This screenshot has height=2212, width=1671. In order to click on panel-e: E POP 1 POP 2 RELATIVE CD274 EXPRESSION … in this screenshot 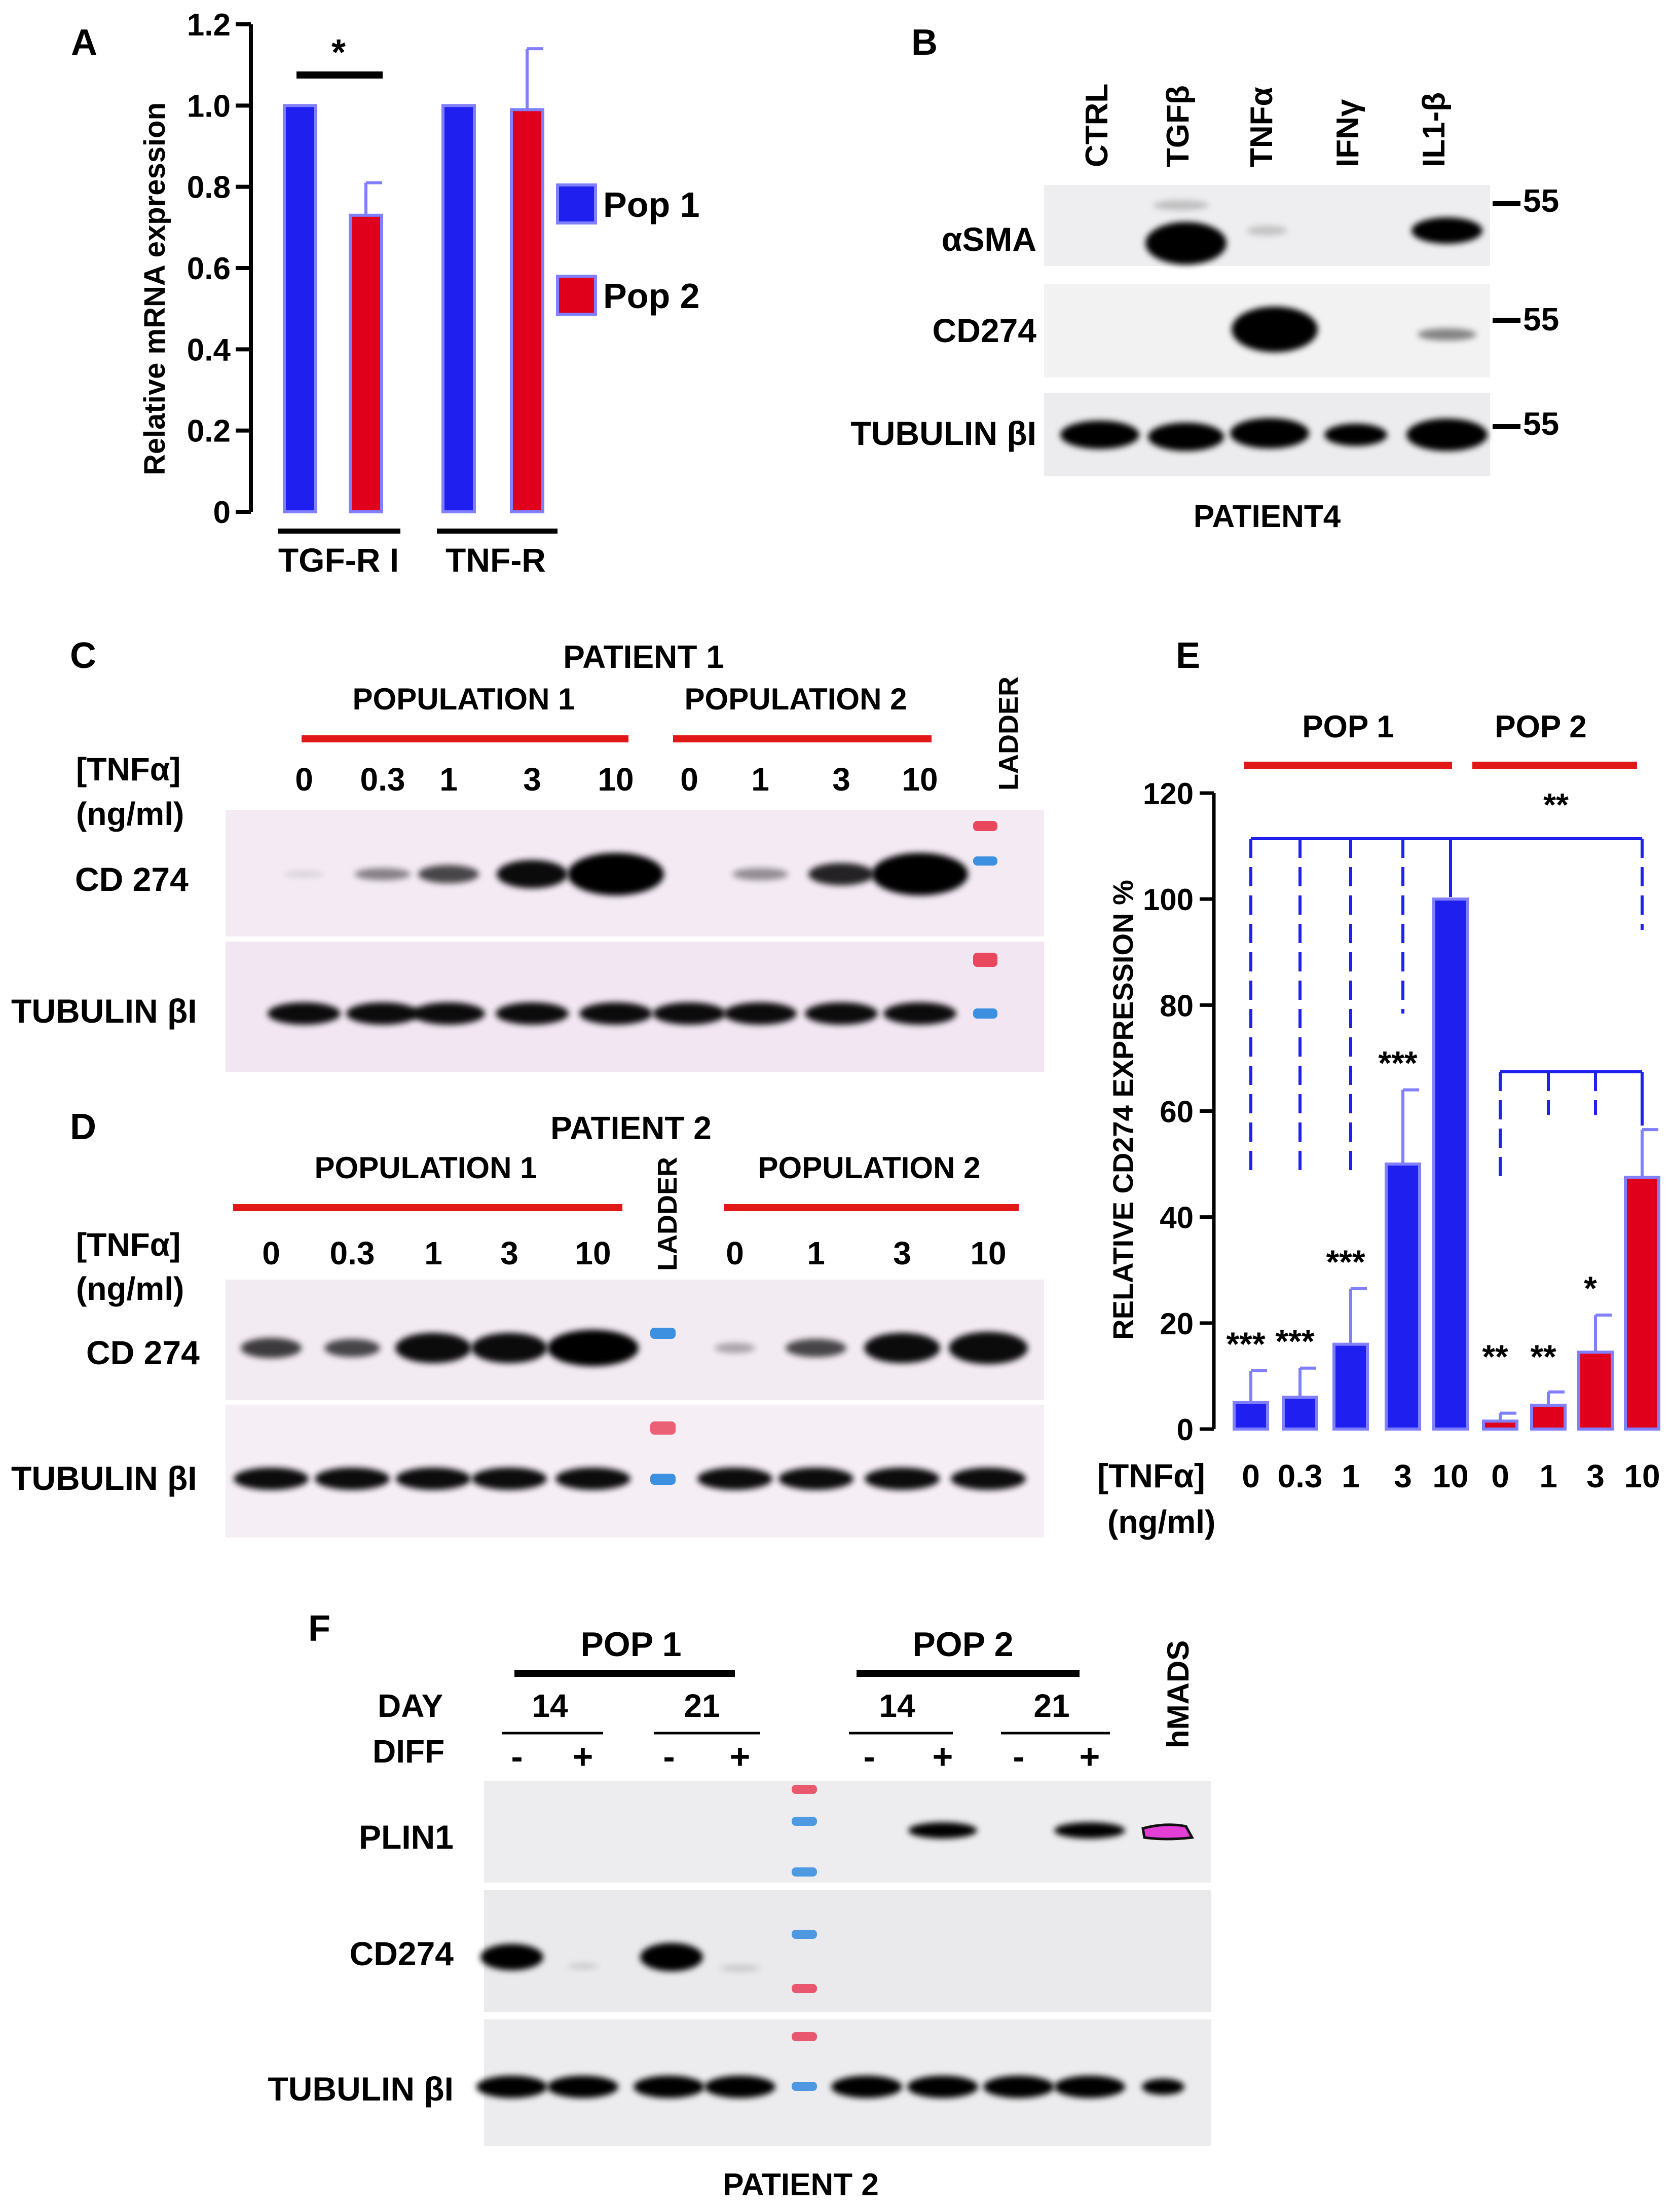, I will do `click(1378, 1087)`.